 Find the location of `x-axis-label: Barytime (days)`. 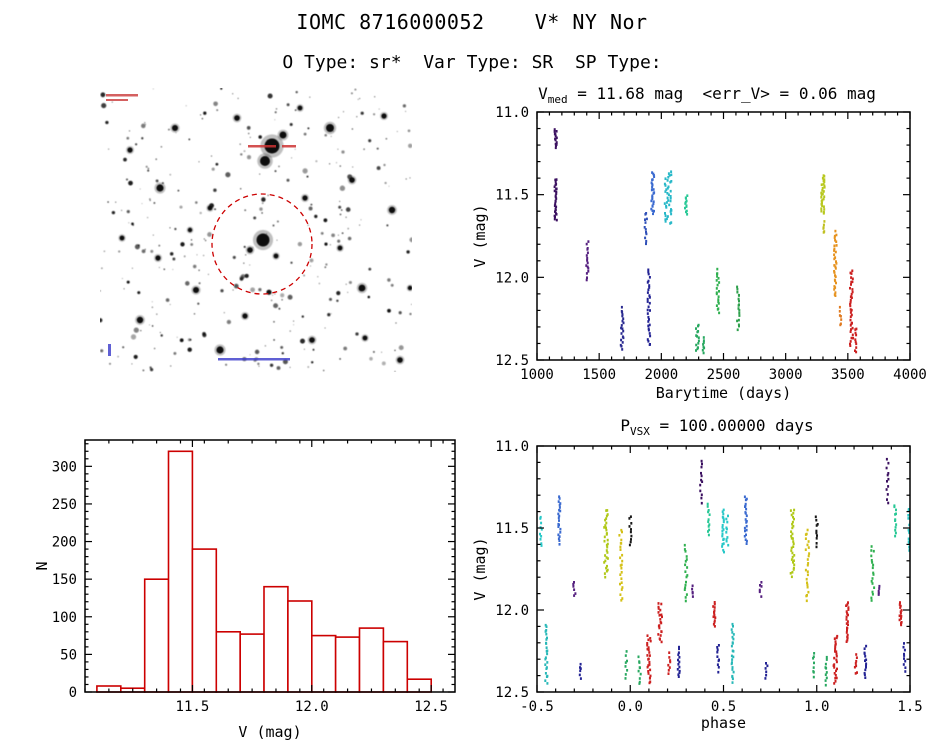

x-axis-label: Barytime (days) is located at coordinates (723, 393).